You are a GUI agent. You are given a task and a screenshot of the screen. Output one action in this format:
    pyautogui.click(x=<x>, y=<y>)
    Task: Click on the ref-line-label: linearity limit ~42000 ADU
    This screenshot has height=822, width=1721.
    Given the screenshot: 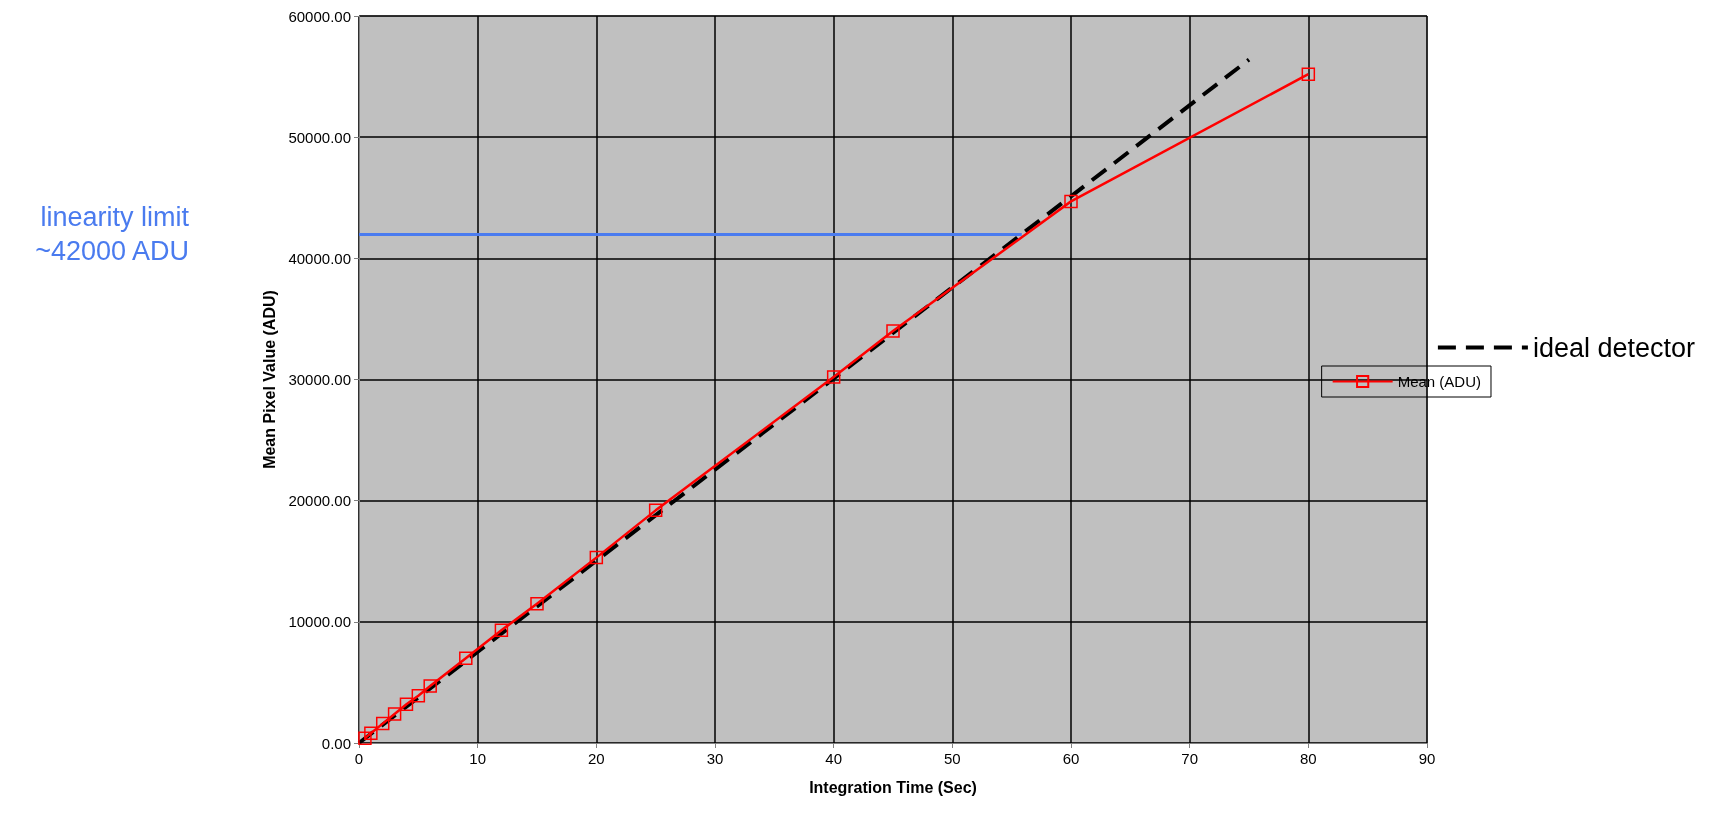 What is the action you would take?
    pyautogui.click(x=112, y=234)
    